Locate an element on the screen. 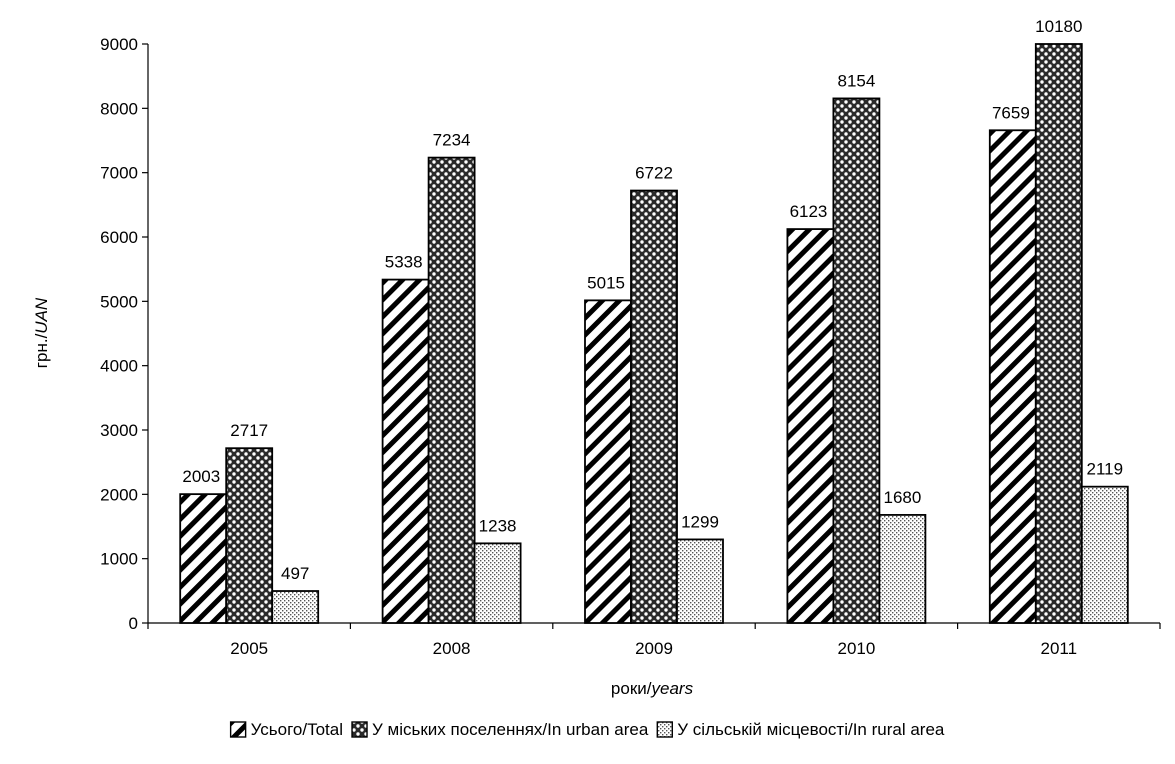 The height and width of the screenshot is (764, 1175). data-label: 7234 is located at coordinates (452, 140).